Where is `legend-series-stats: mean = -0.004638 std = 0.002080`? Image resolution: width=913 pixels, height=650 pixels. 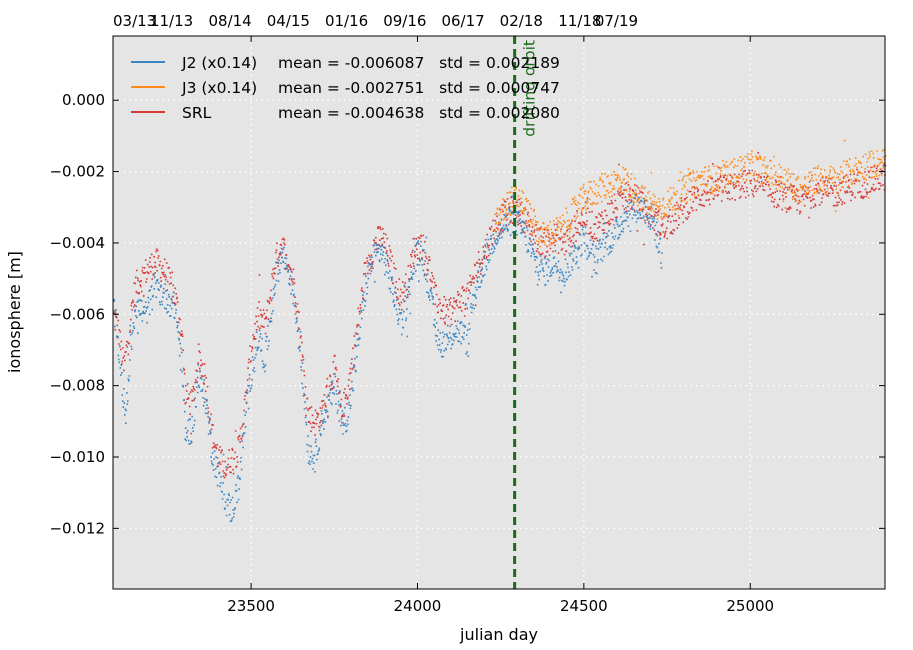 legend-series-stats: mean = -0.004638 std = 0.002080 is located at coordinates (419, 113).